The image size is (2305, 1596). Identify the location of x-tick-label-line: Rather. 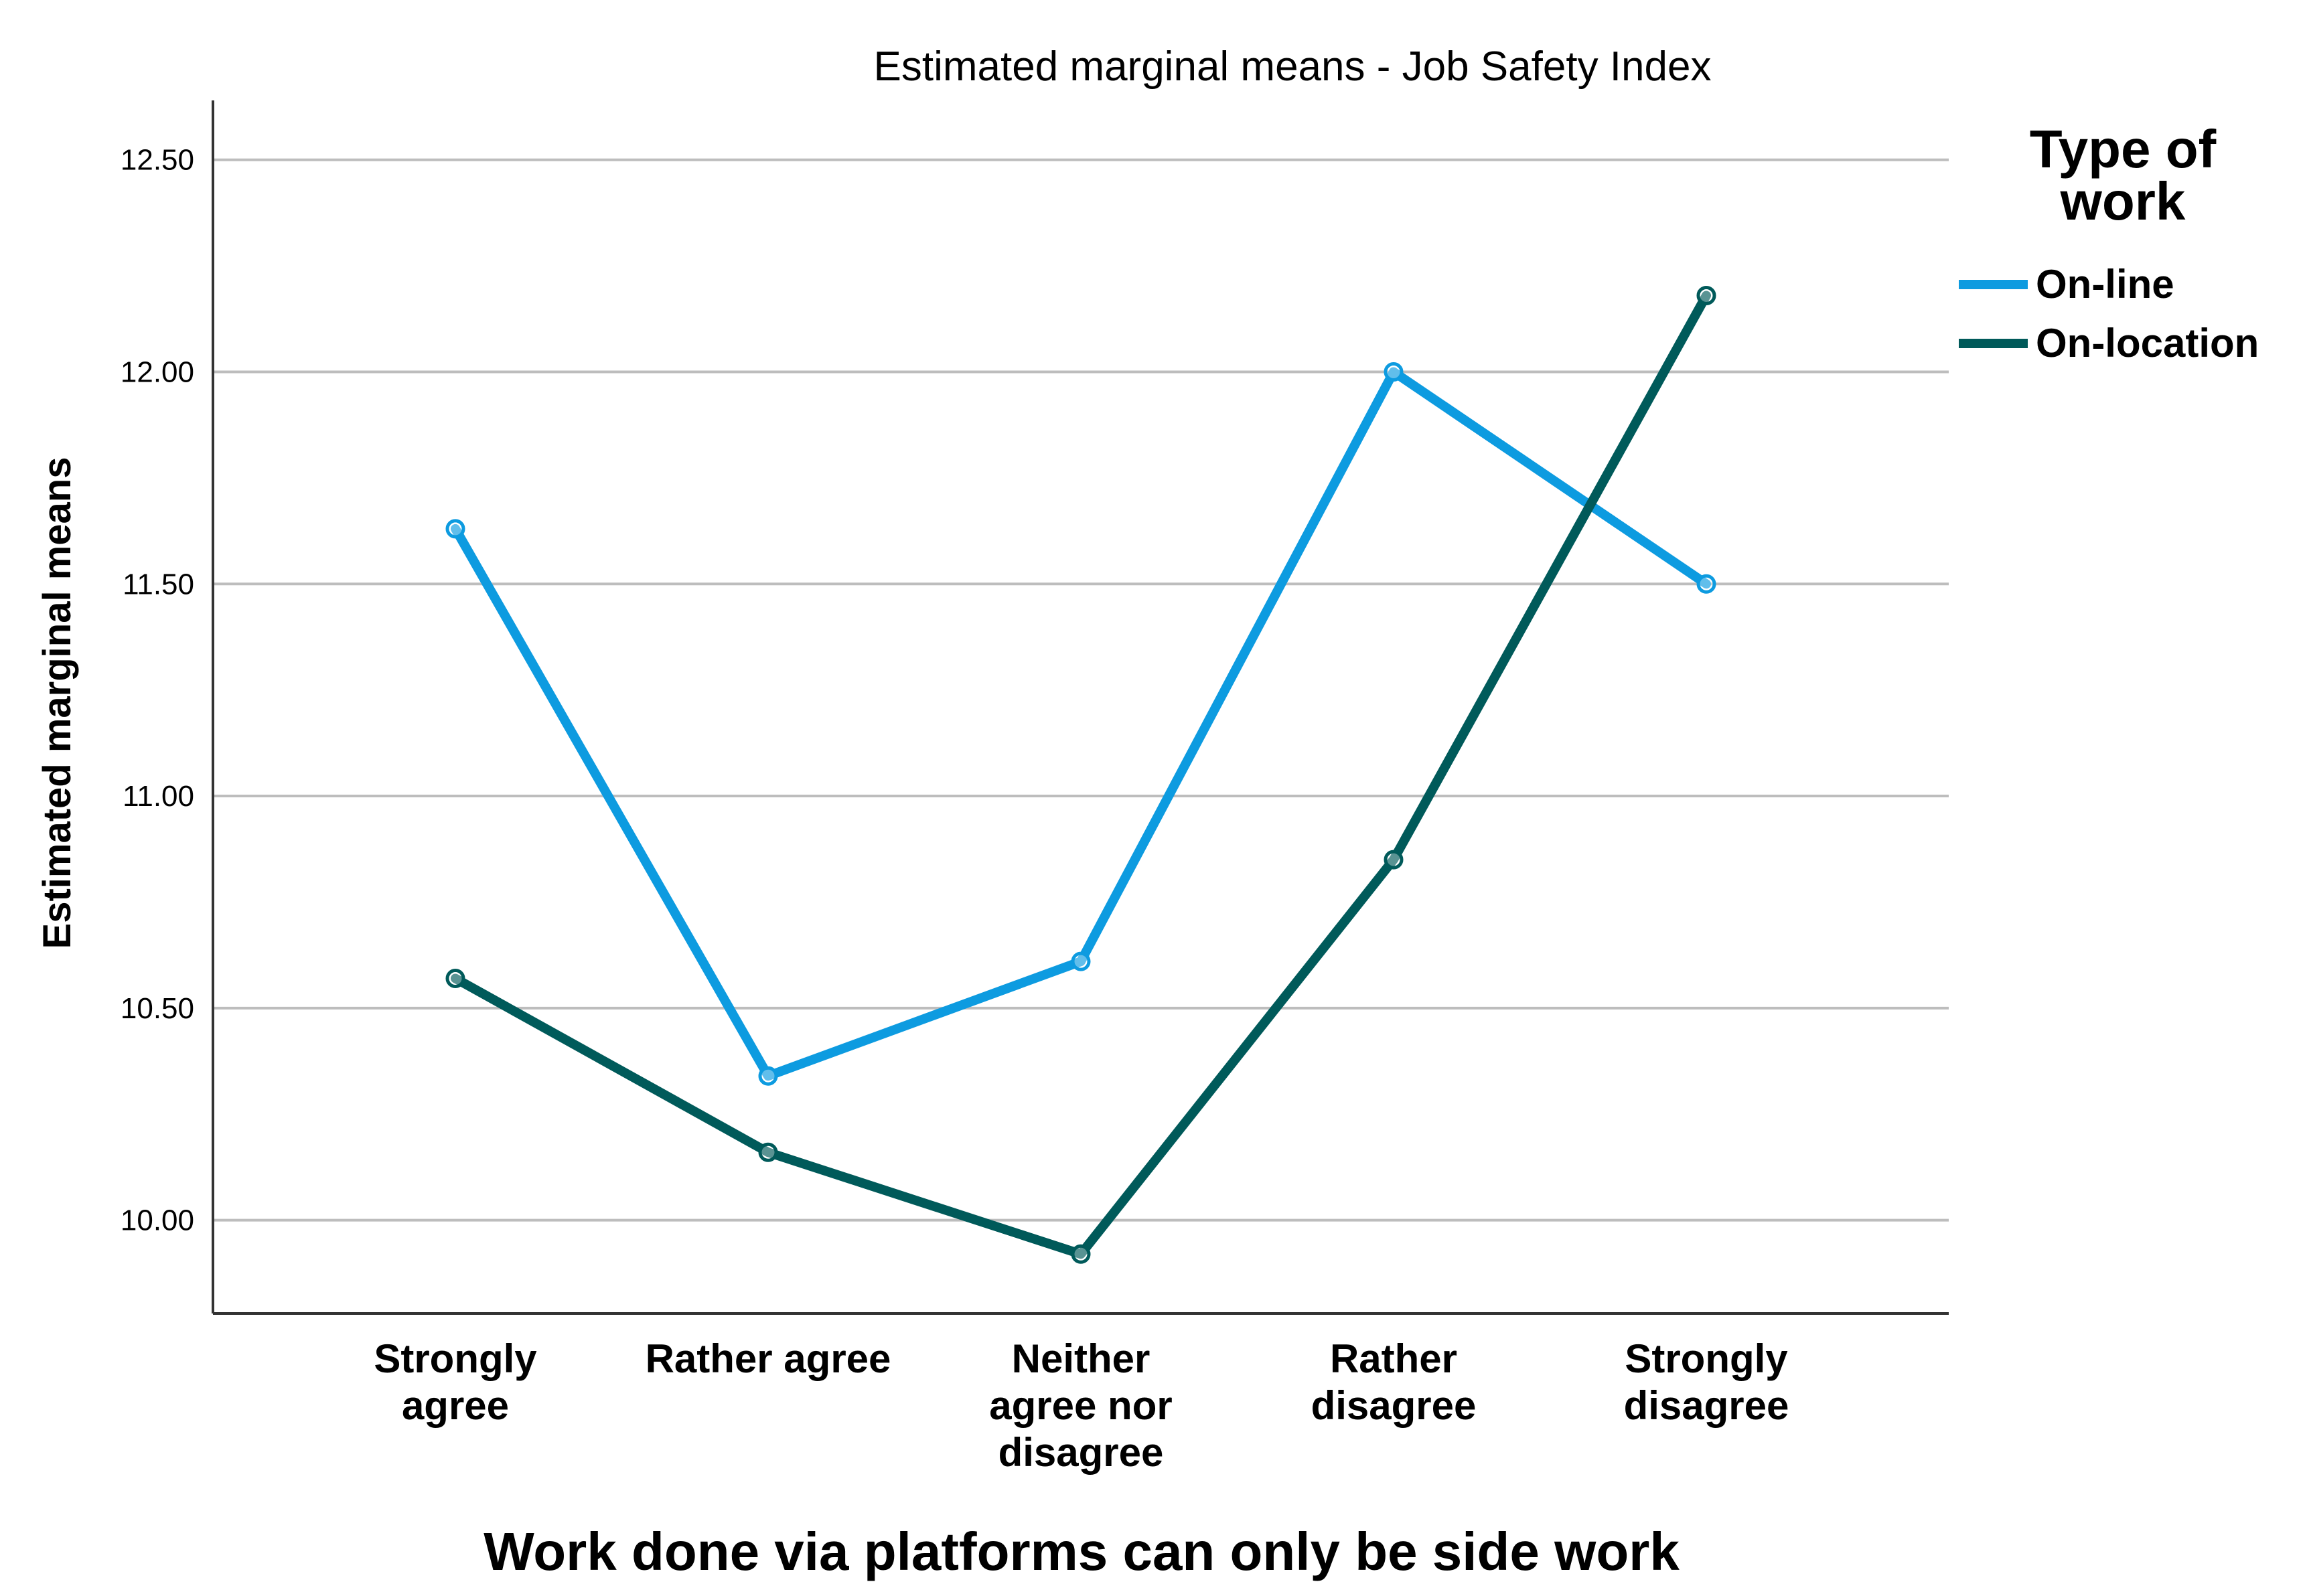
(1393, 1358).